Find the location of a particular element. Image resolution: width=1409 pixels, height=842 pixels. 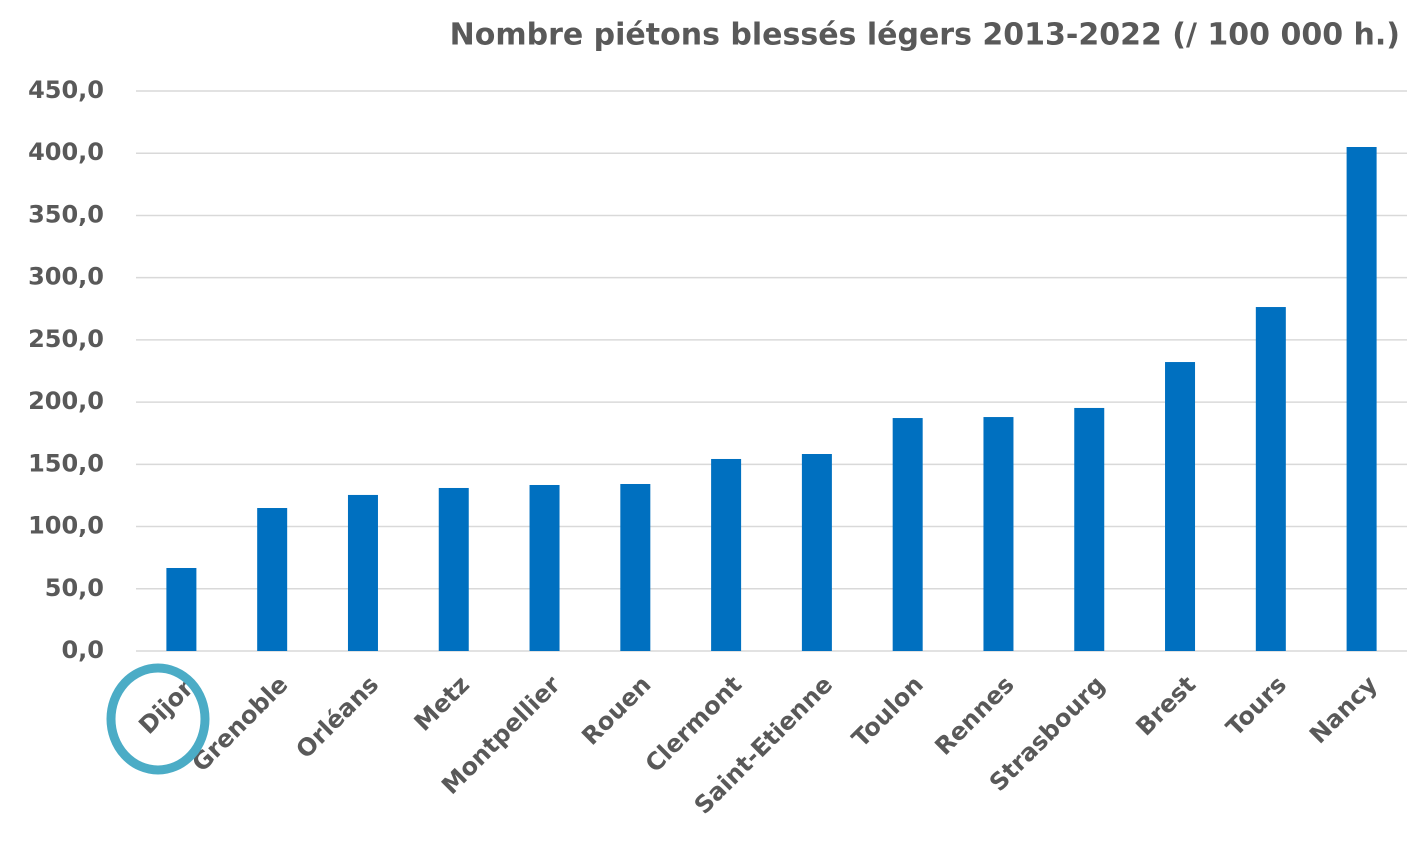

x-tick-label: Tours is located at coordinates (1256, 705).